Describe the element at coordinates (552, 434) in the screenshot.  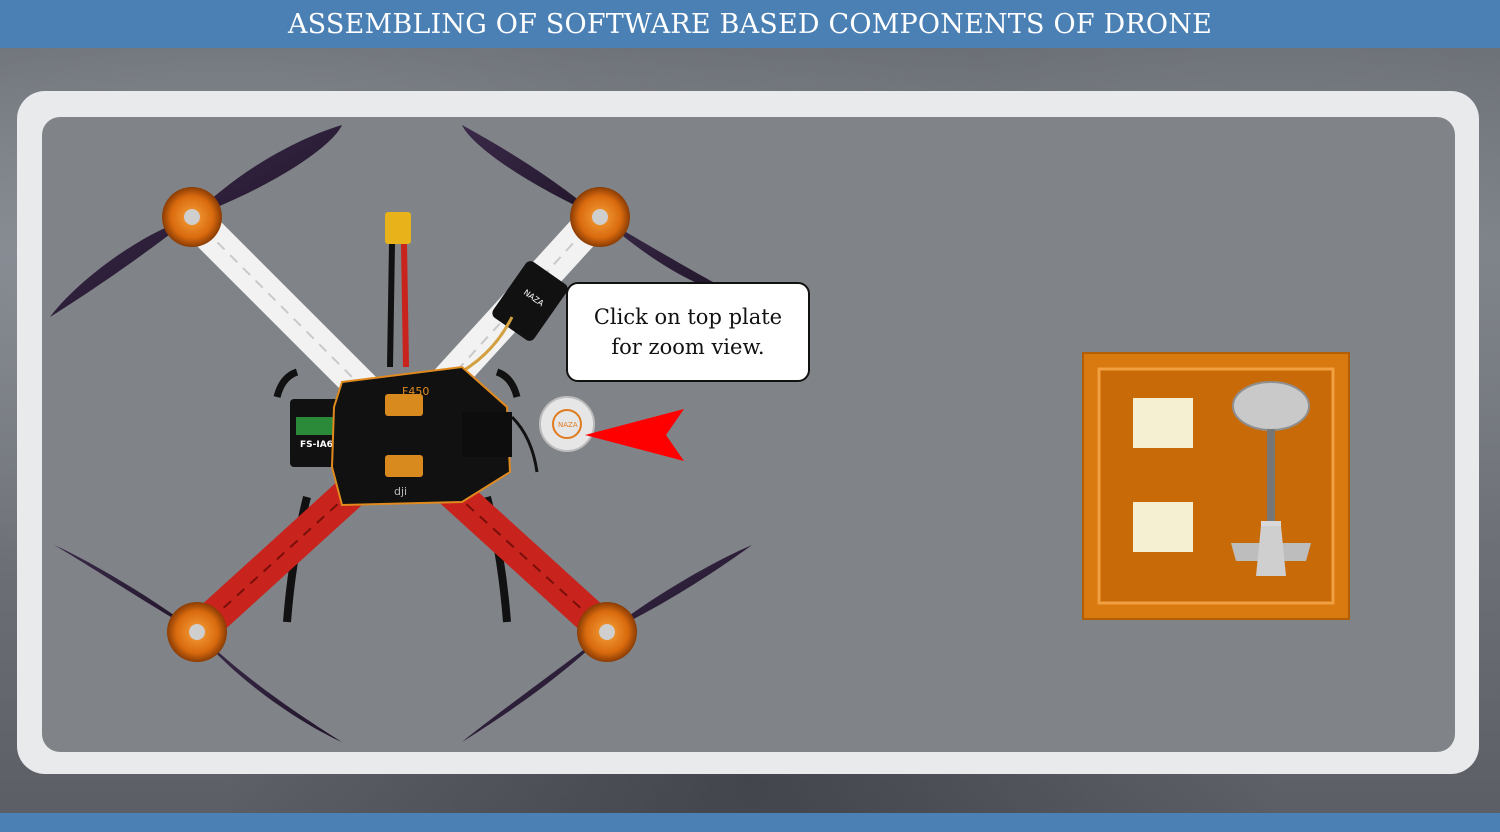
I see `gps-module: NAZA` at that location.